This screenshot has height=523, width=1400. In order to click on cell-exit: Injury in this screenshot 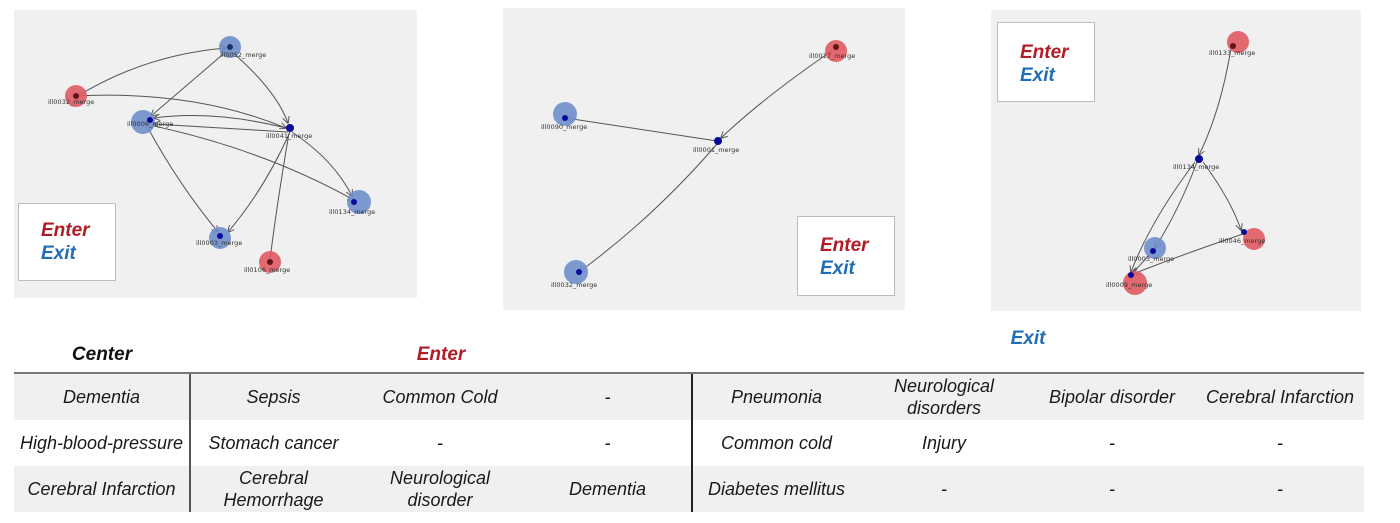, I will do `click(944, 443)`.